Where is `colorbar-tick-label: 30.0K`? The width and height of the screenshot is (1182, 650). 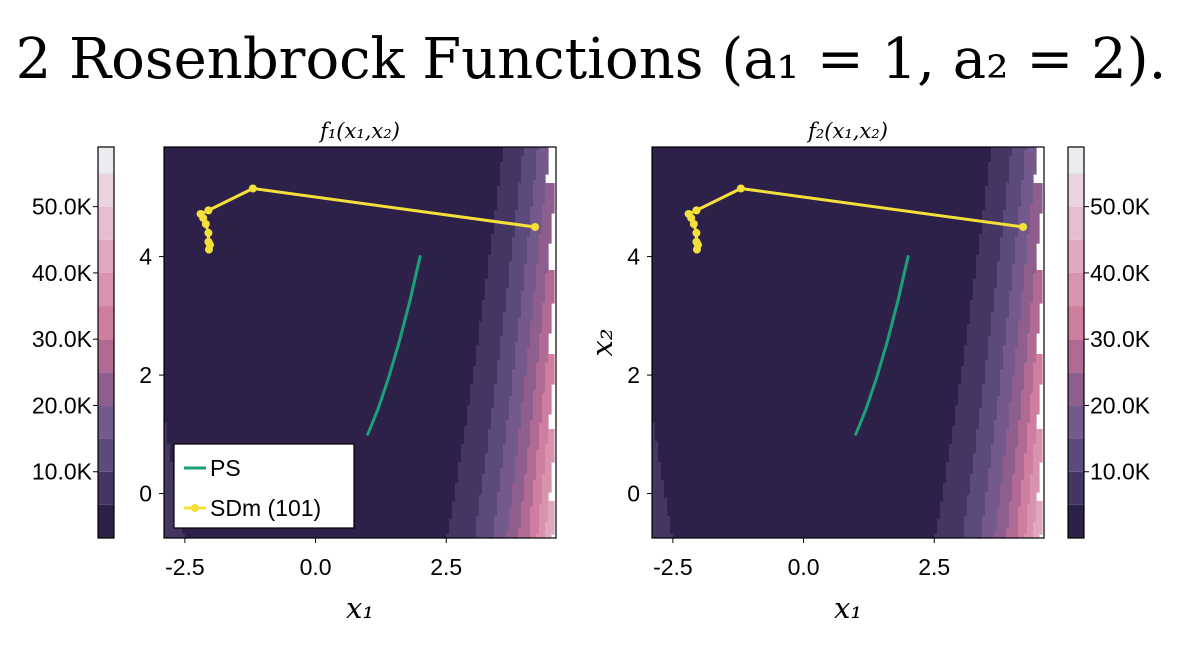
colorbar-tick-label: 30.0K is located at coordinates (62, 339).